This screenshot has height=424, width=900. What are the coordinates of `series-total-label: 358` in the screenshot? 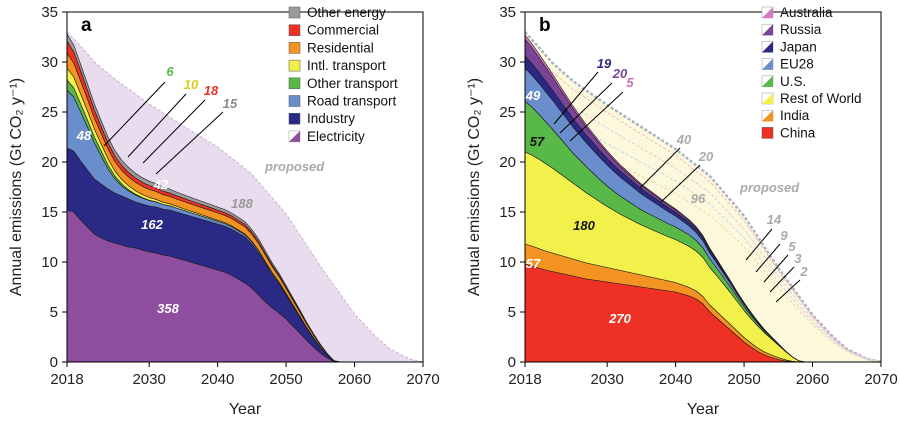 It's located at (168, 308).